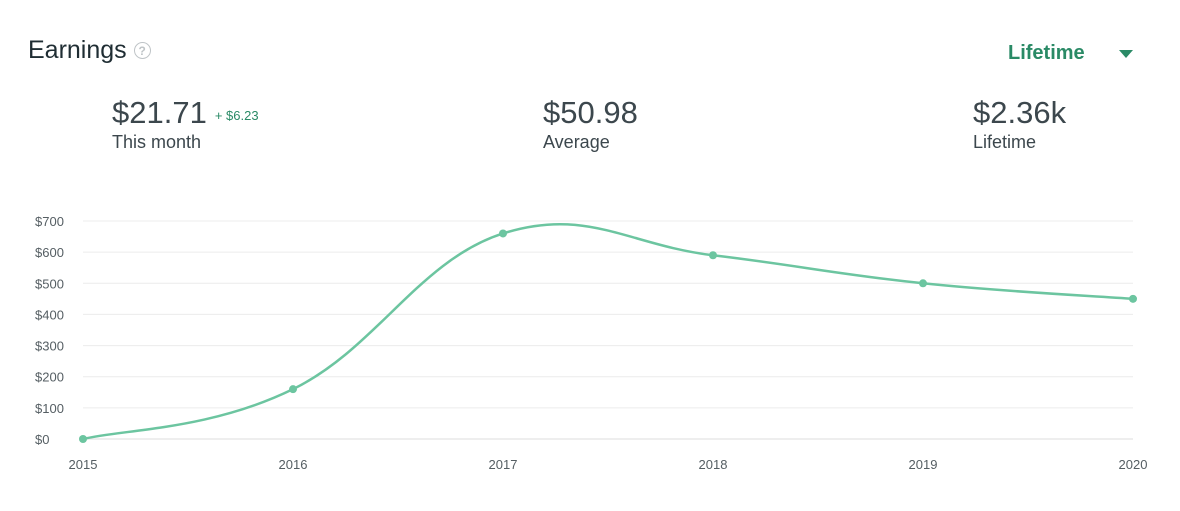  Describe the element at coordinates (49, 252) in the screenshot. I see `y-tick-label: $600` at that location.